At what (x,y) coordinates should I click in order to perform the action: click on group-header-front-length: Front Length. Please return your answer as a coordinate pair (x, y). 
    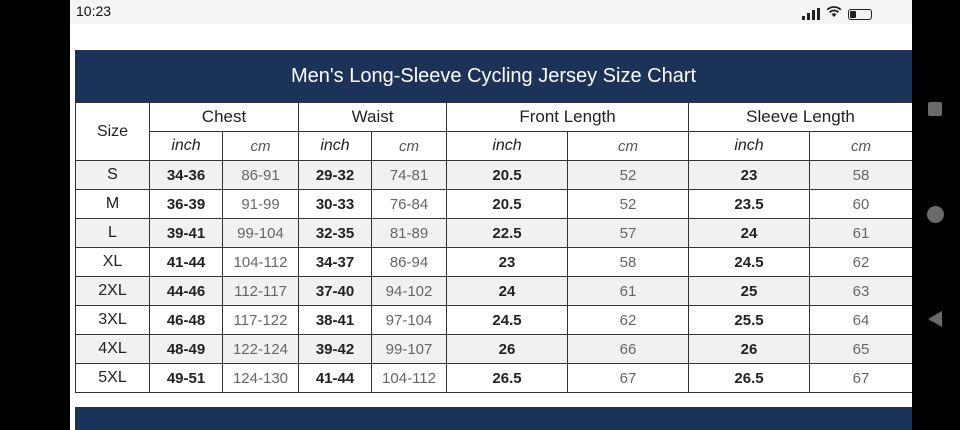
    Looking at the image, I should click on (568, 117).